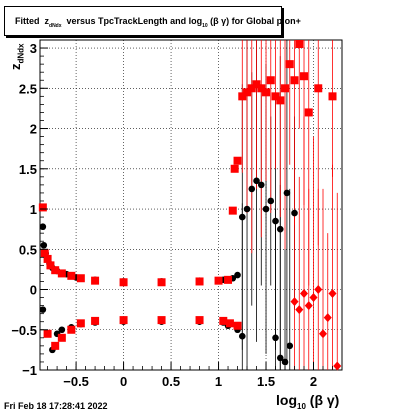  What do you see at coordinates (56, 406) in the screenshot?
I see `datestamp: Fri Feb 18 17:28:41 2022` at bounding box center [56, 406].